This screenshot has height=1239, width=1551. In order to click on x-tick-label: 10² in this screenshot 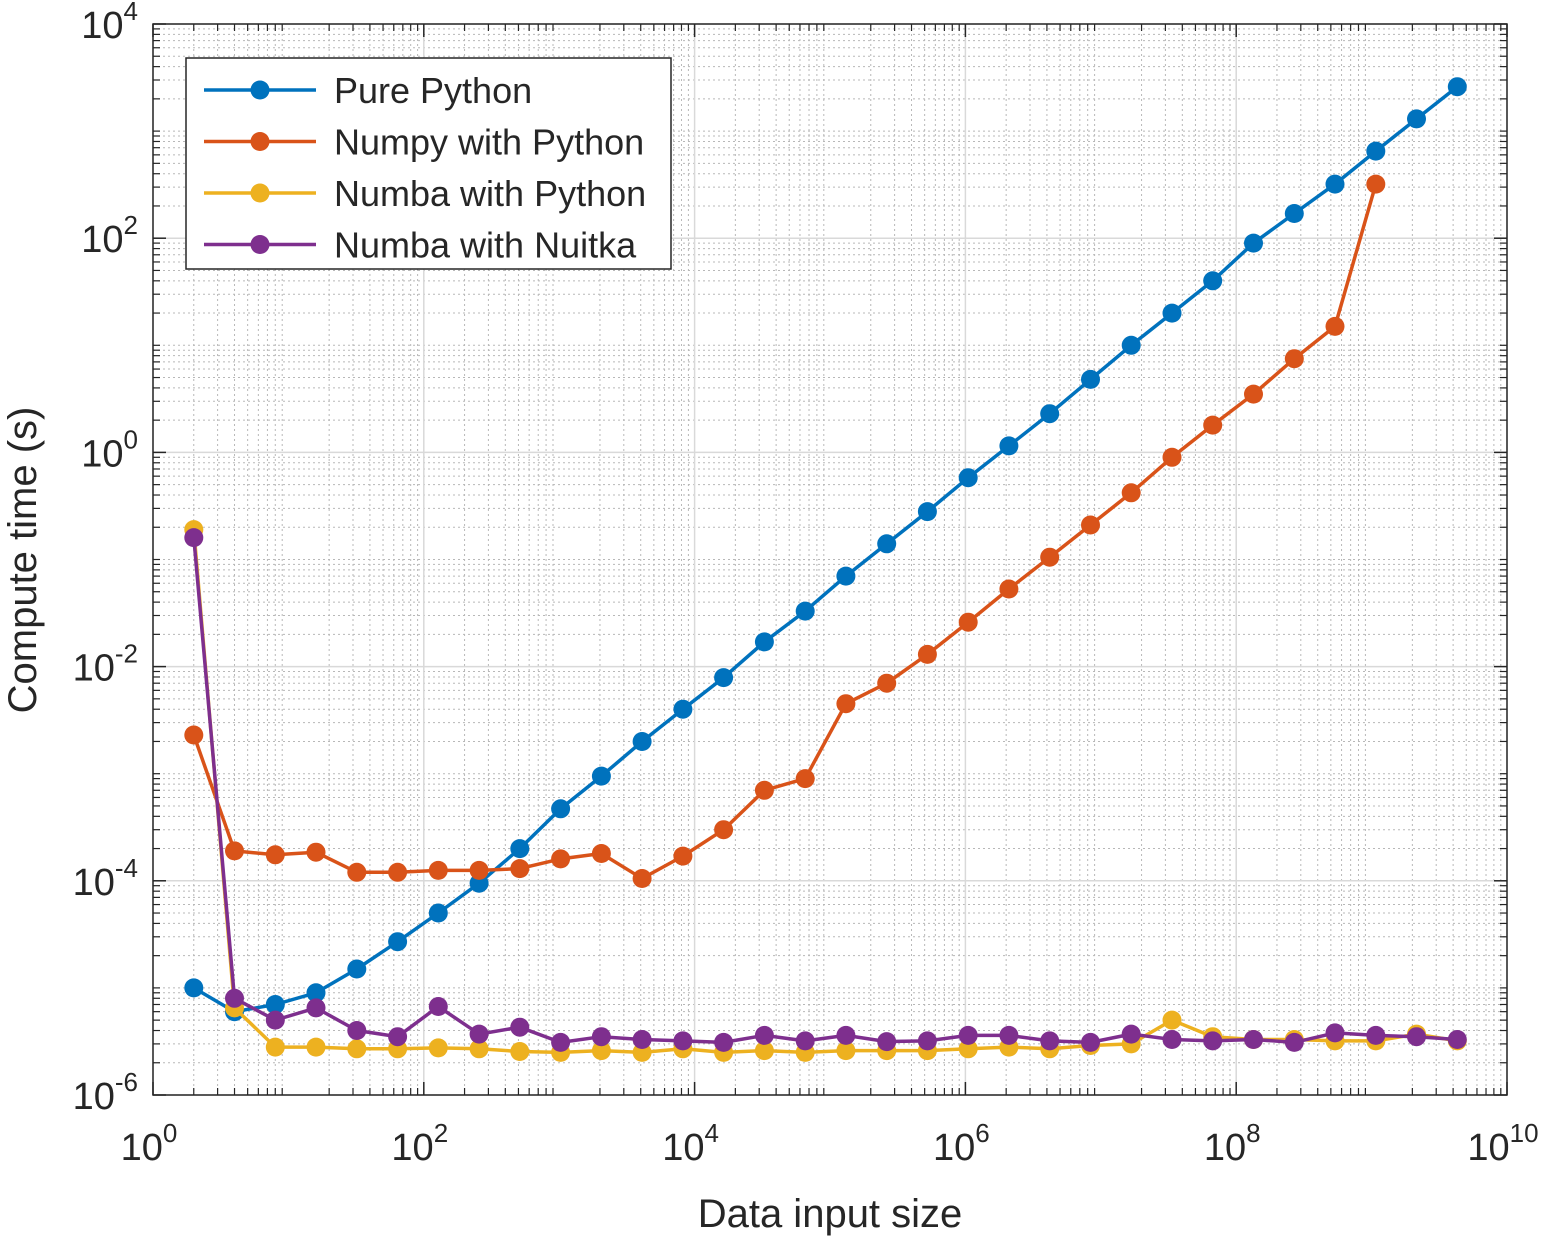, I will do `click(419, 1143)`.